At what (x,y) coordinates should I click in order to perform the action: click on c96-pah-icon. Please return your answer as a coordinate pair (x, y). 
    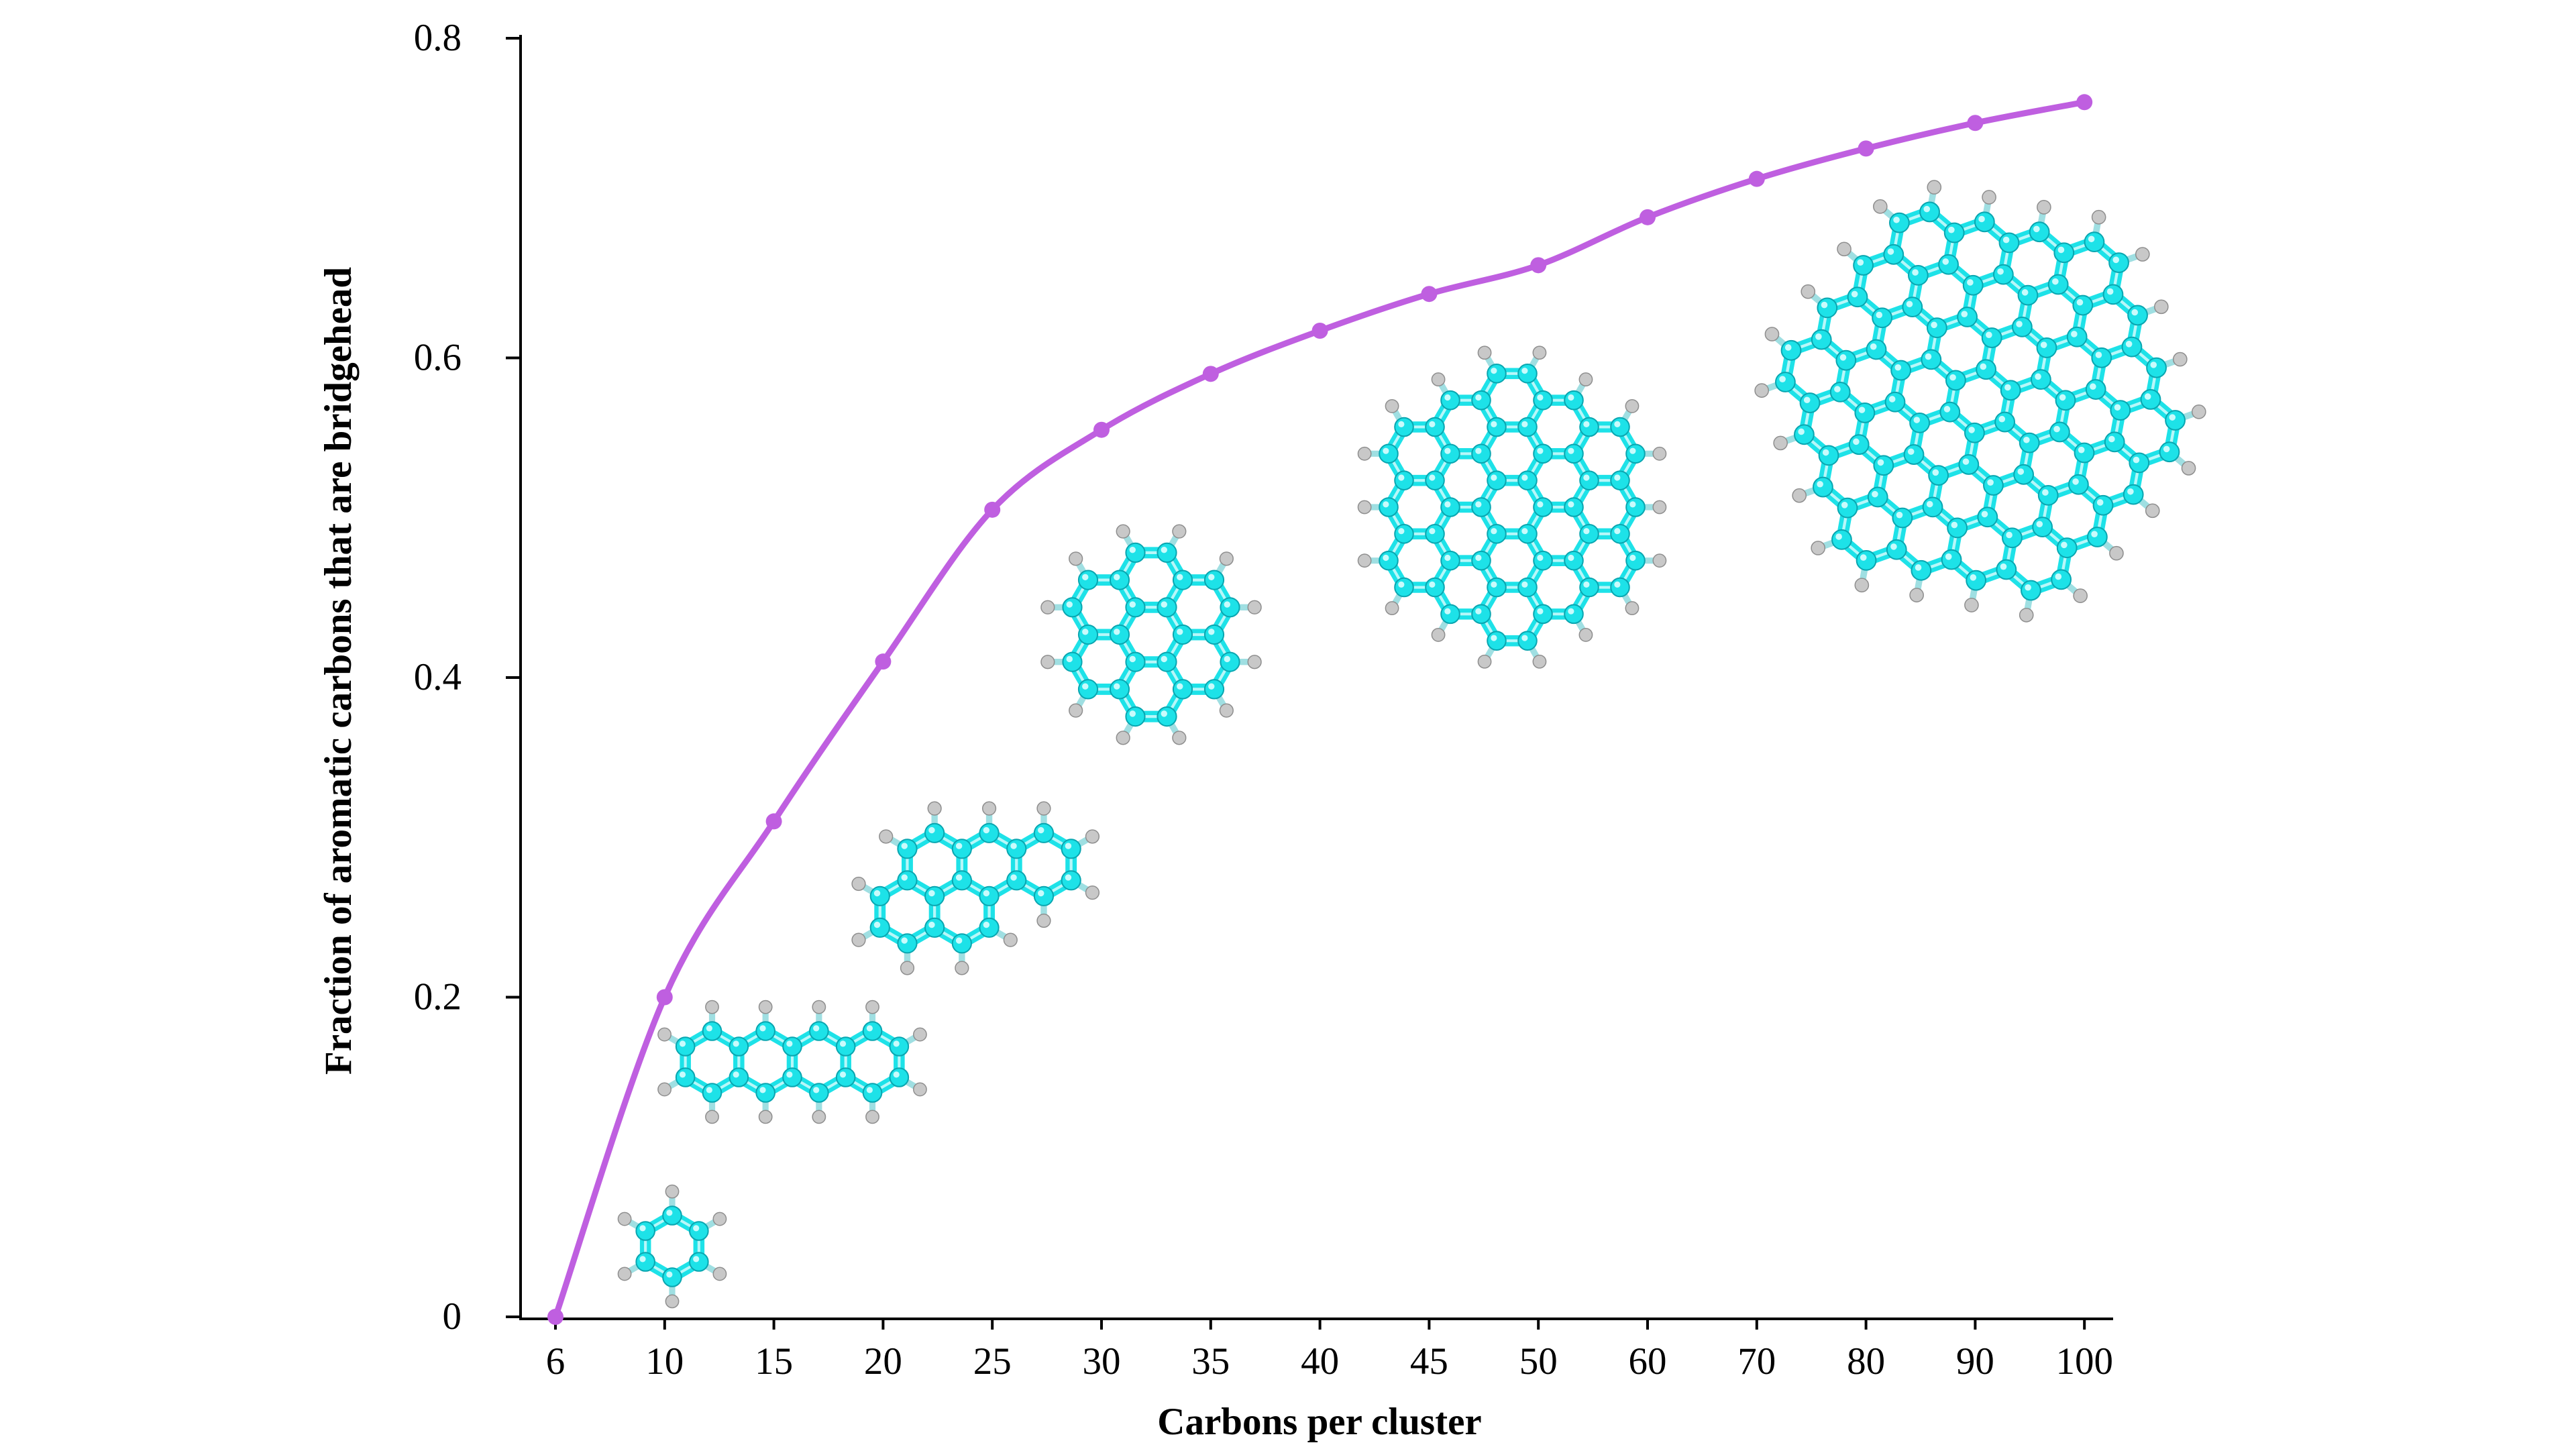
    Looking at the image, I should click on (1980, 401).